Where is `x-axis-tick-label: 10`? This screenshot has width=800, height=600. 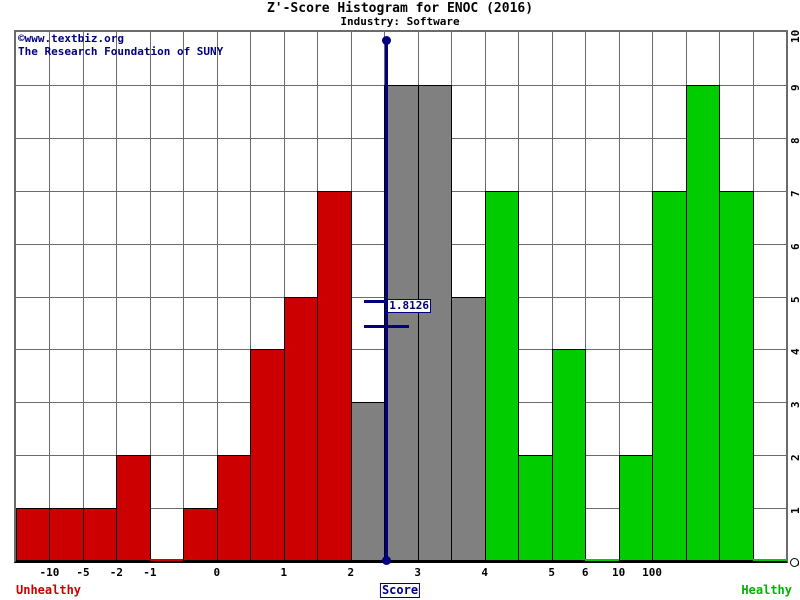 x-axis-tick-label: 10 is located at coordinates (618, 572).